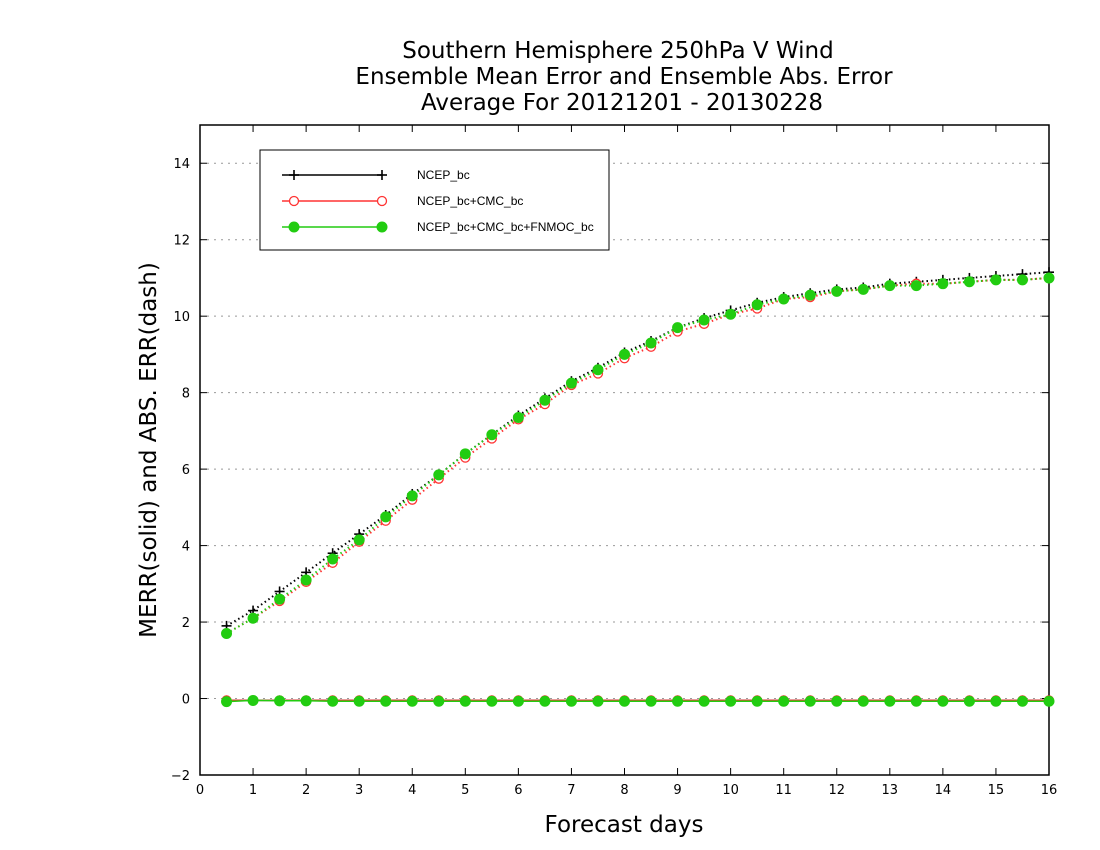 This screenshot has height=850, width=1100. What do you see at coordinates (180, 776) in the screenshot?
I see `y-tick-label: −2` at bounding box center [180, 776].